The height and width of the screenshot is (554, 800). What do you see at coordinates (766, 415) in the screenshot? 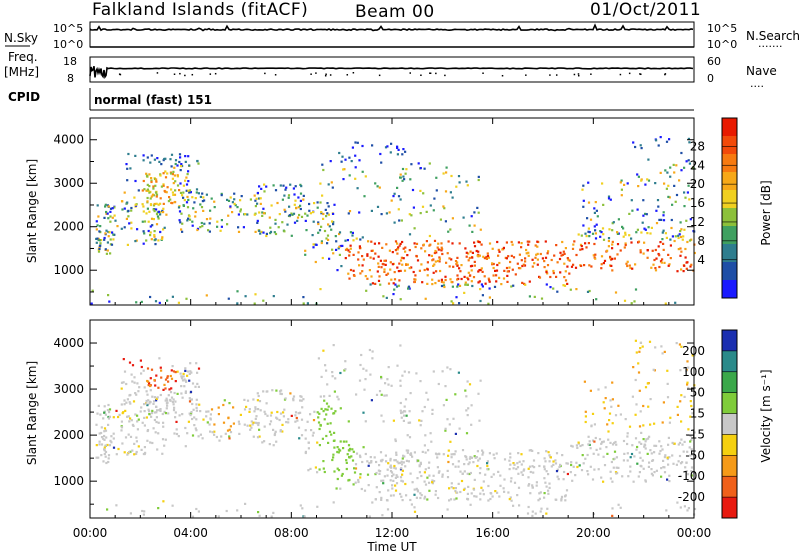
I see `velocity-colorbar-label: Velocity [m s⁻¹]` at bounding box center [766, 415].